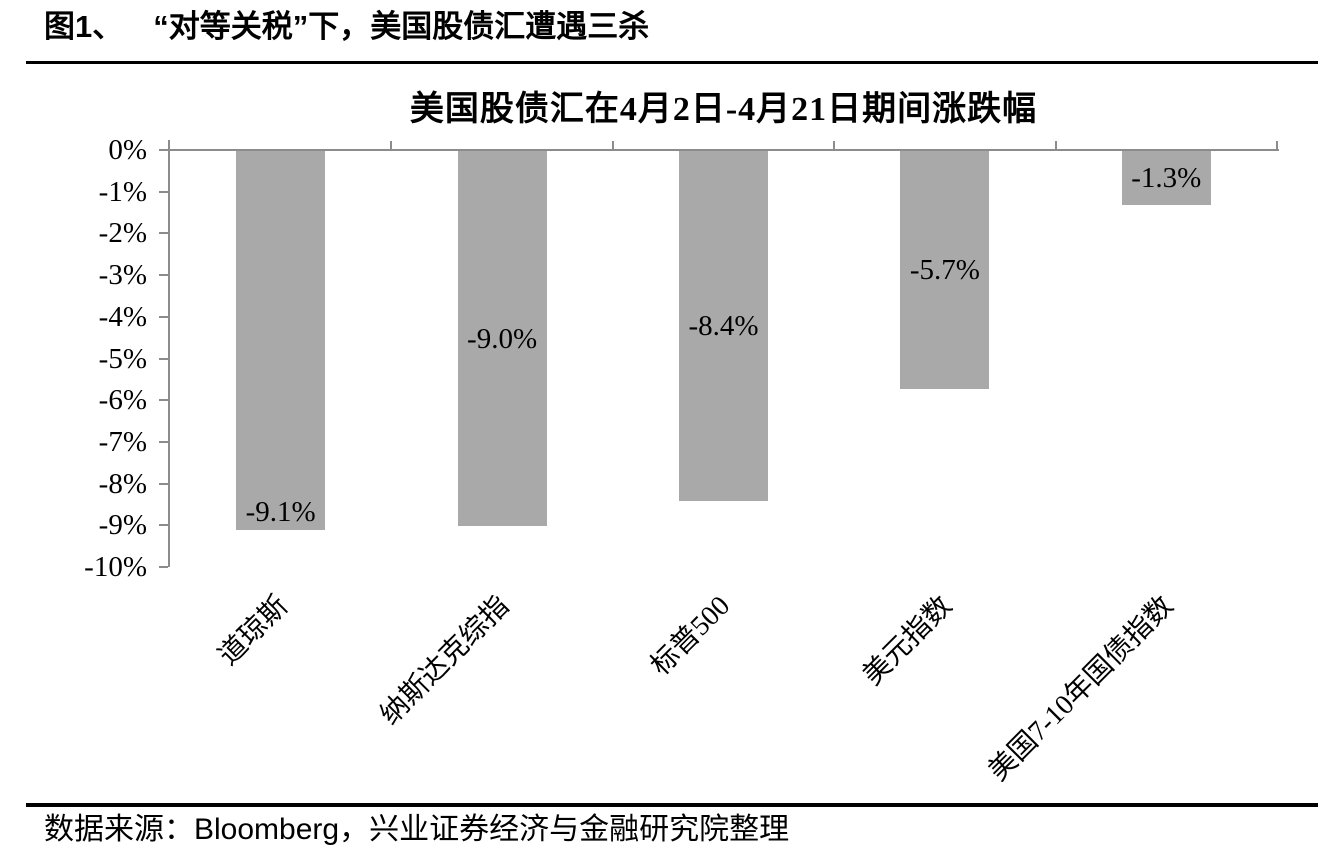 The image size is (1337, 865). Describe the element at coordinates (723, 109) in the screenshot. I see `chart-title: 美国股债汇在4月2日-4月21日期间涨跌幅` at that location.